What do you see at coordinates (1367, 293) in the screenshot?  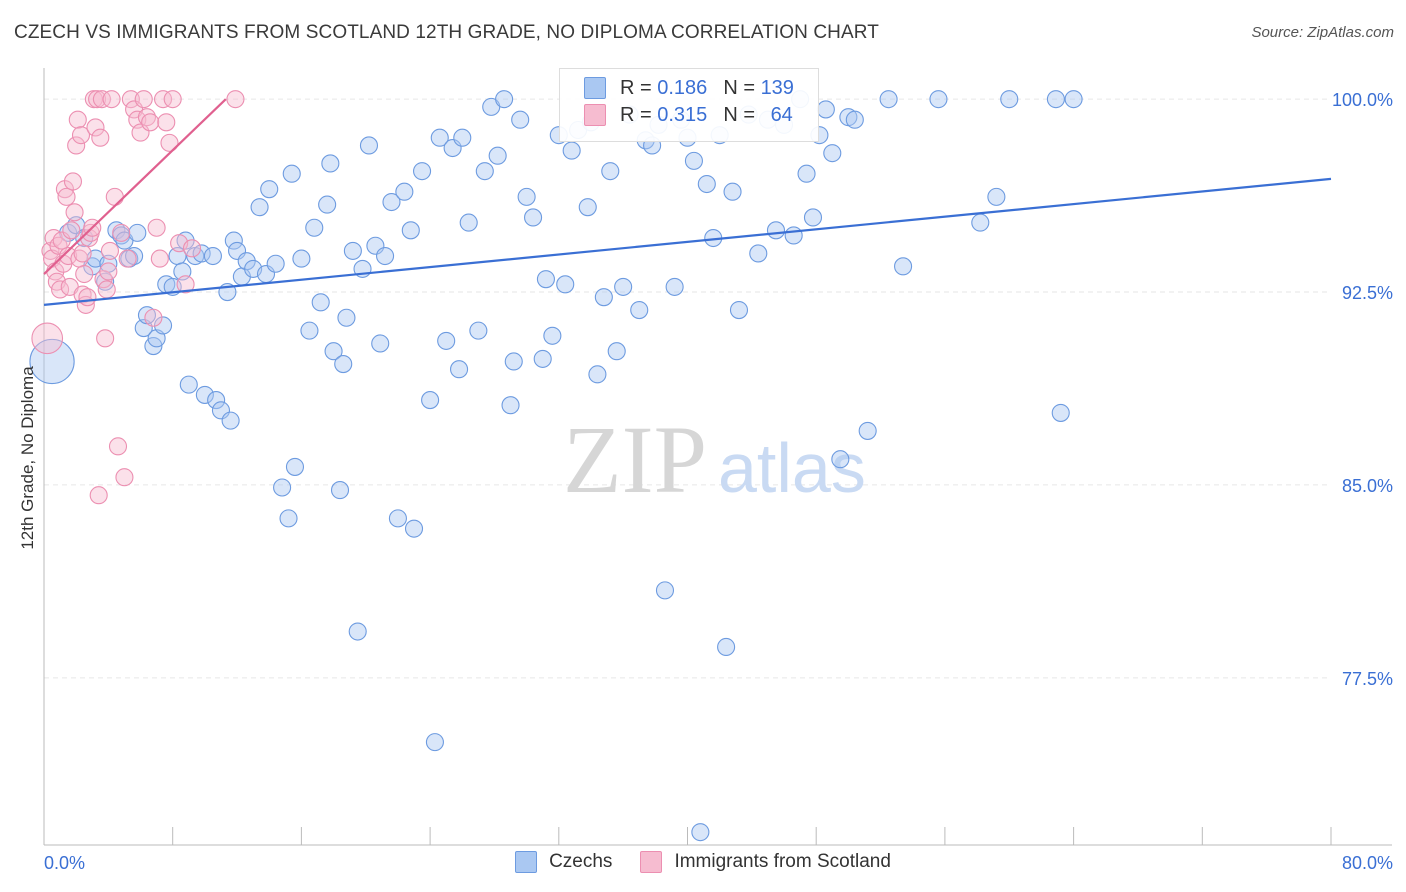 I see `y-tick-label: 92.5%` at bounding box center [1367, 293].